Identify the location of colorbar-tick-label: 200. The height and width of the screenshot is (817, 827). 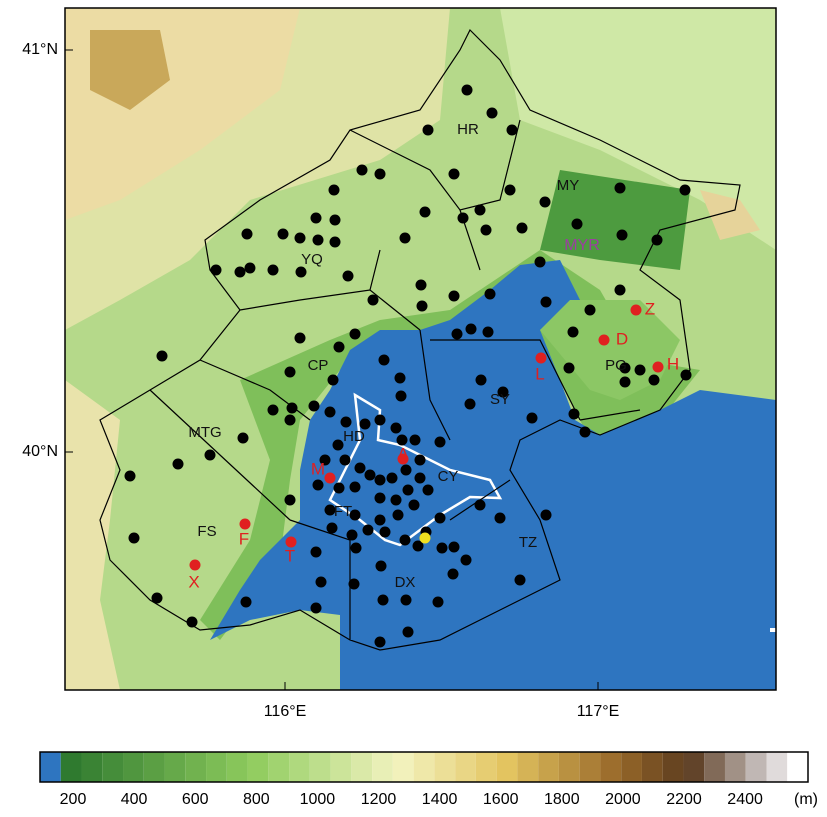
(73, 799).